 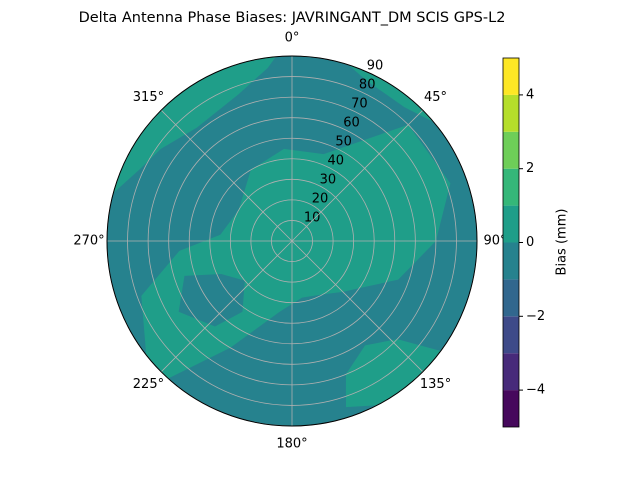 I want to click on angle-tick-label: 270°, so click(x=88, y=241).